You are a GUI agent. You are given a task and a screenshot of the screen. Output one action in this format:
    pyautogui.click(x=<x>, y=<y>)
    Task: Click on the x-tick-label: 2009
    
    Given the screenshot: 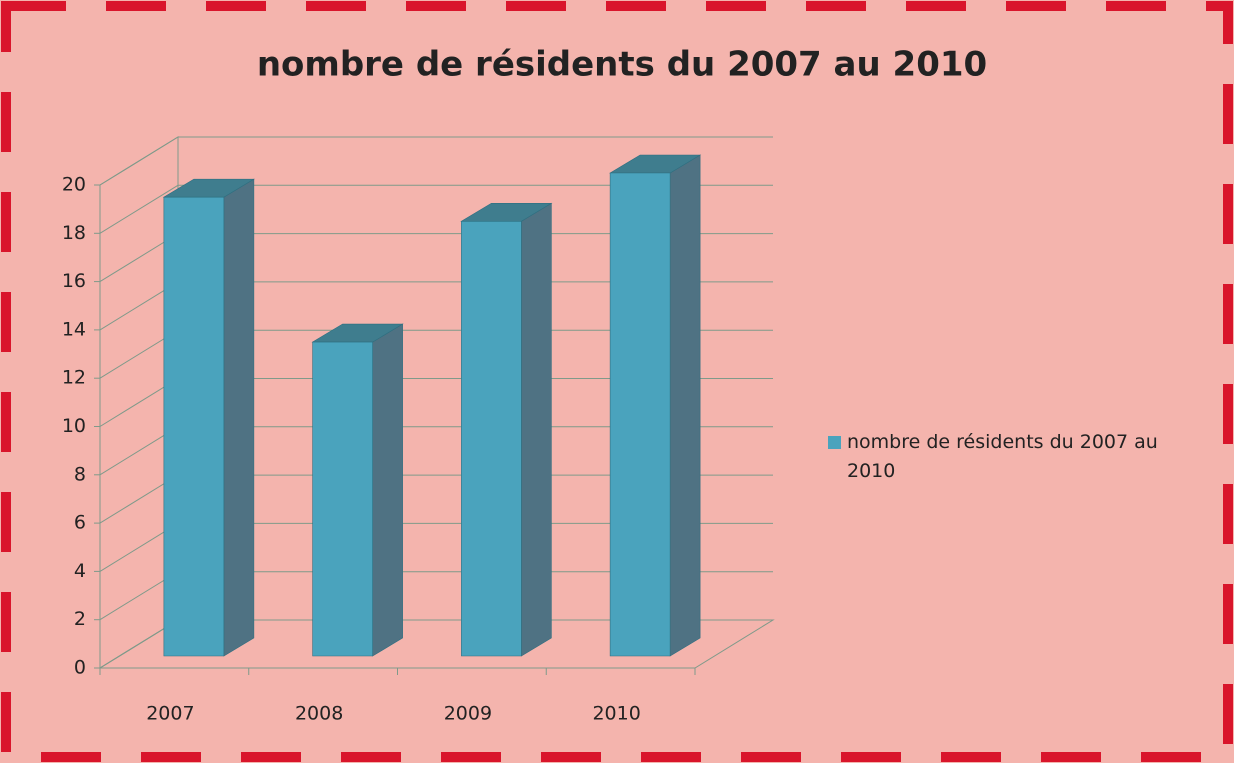 What is the action you would take?
    pyautogui.click(x=468, y=714)
    